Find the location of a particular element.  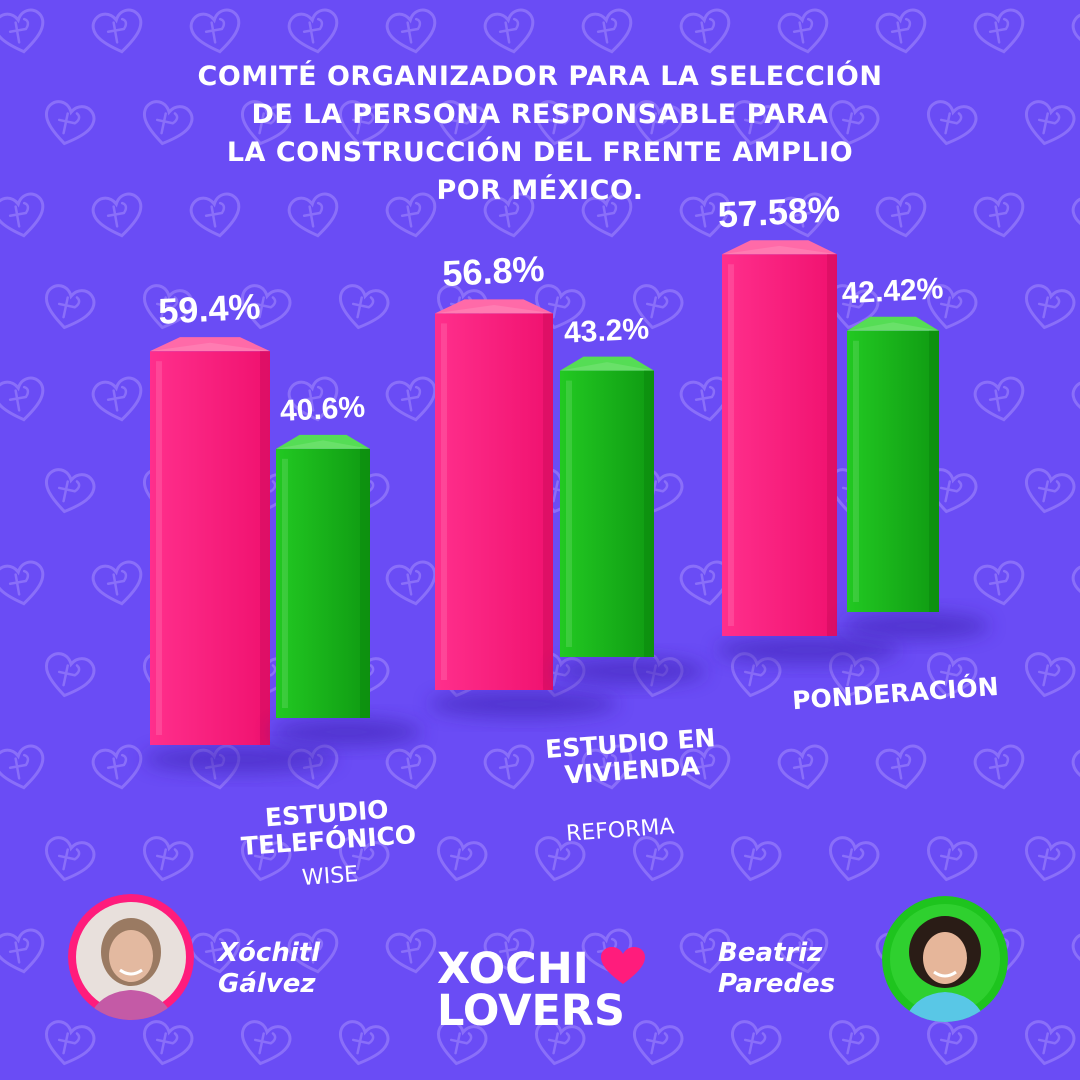

title-line: LA CONSTRUCCIÓN DEL FRENTE AMPLIO is located at coordinates (540, 152).